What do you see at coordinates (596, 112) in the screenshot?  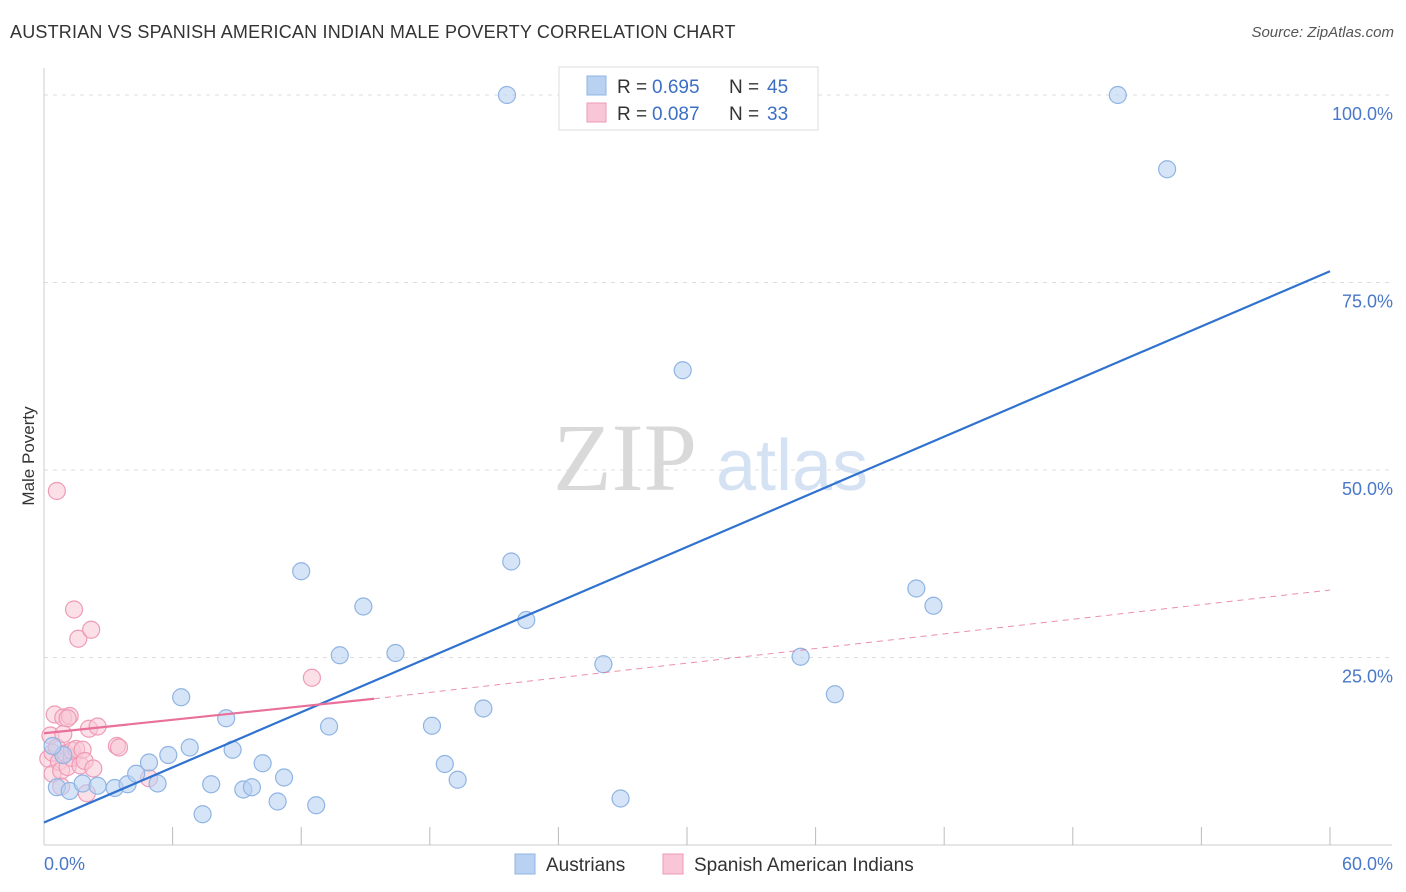 I see `legend-swatch-spanish-american-indians` at bounding box center [596, 112].